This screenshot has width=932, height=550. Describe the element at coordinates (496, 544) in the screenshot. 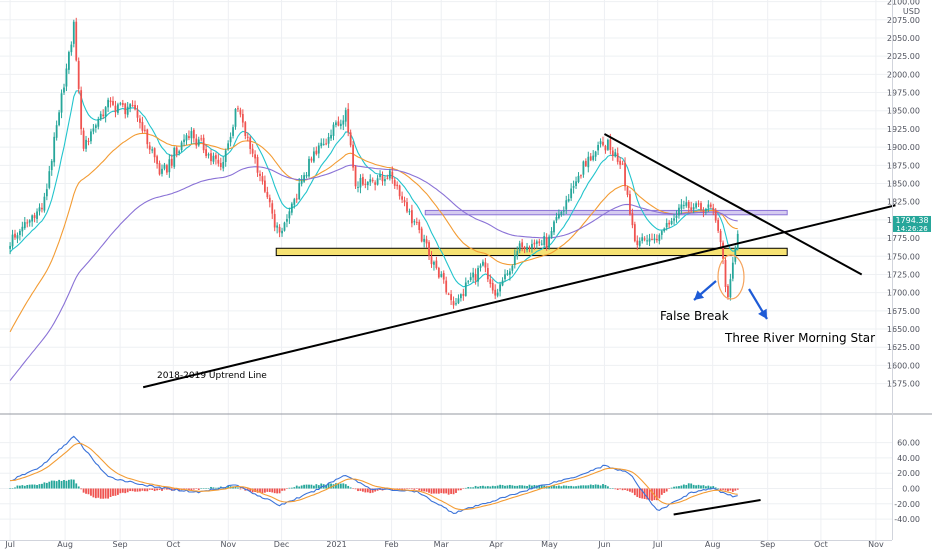

I see `time-tick-label: Apr` at that location.